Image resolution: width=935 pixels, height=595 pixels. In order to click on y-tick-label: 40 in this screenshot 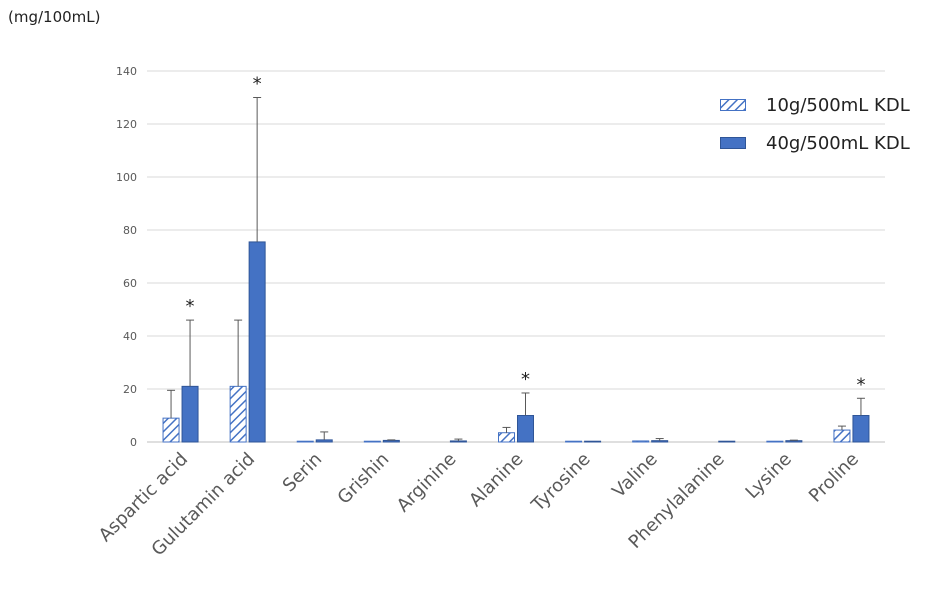, I will do `click(130, 336)`.